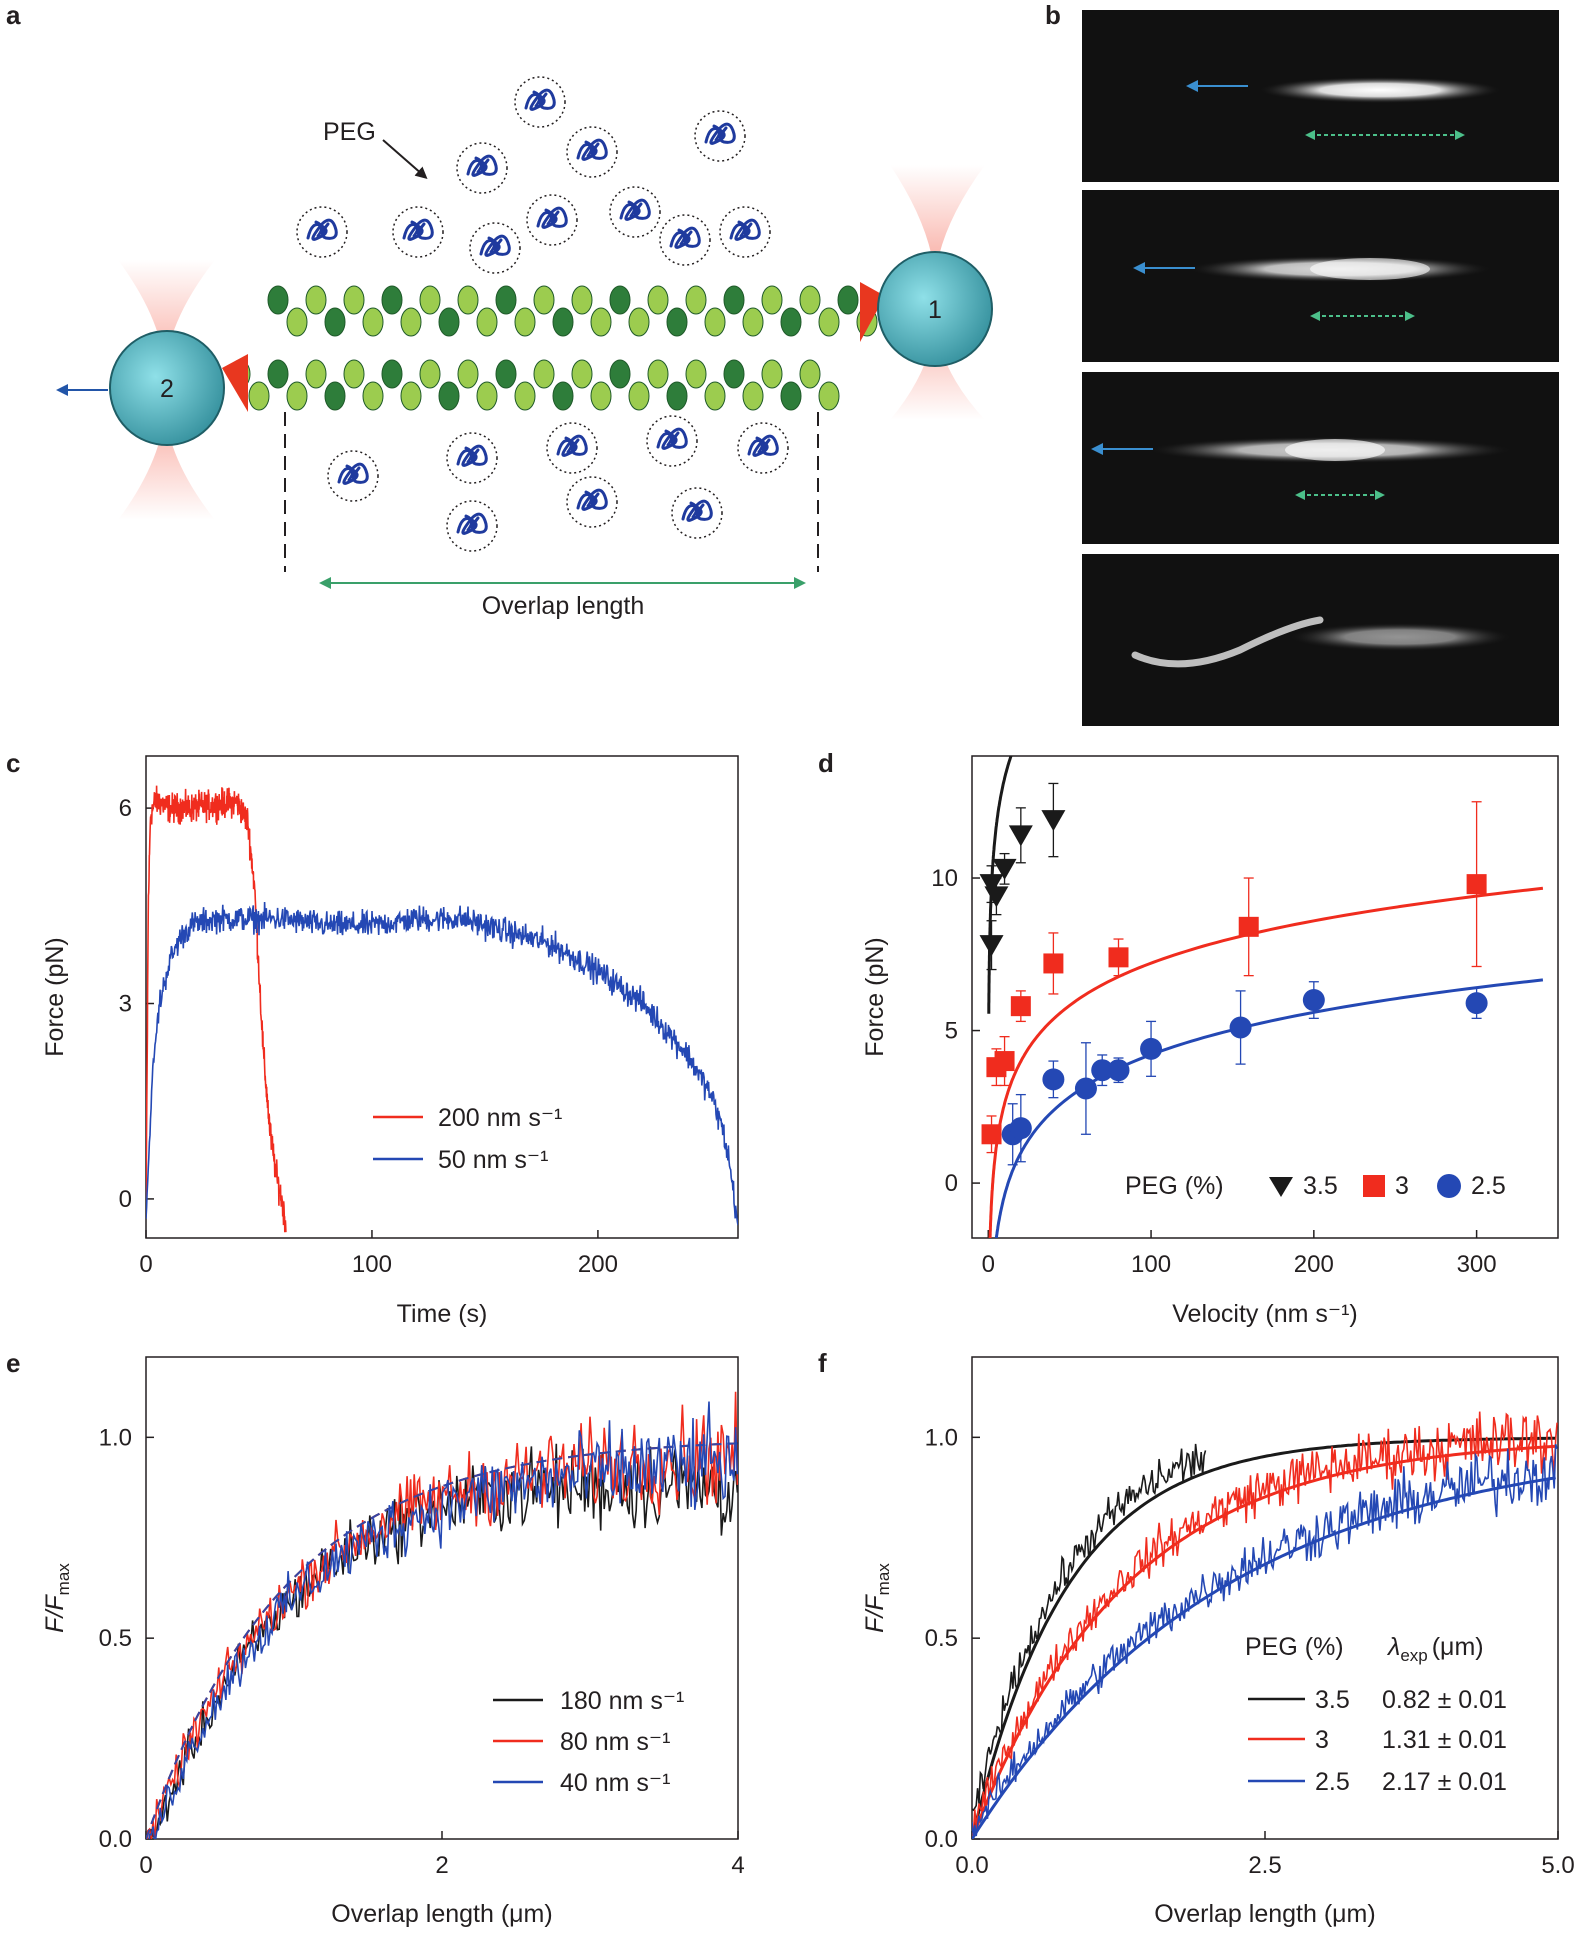 The image size is (1579, 1933). I want to click on x-tick-label: 300, so click(1477, 1264).